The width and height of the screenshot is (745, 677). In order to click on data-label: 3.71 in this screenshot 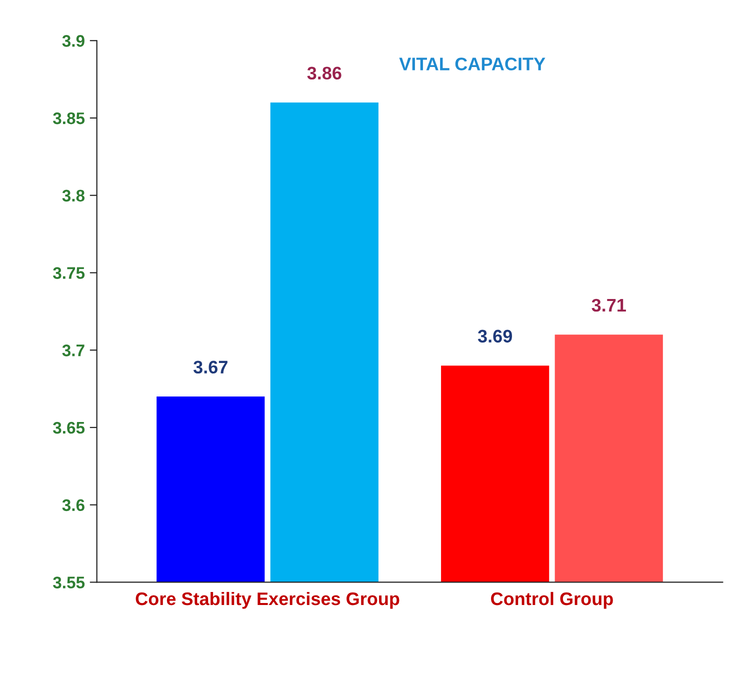, I will do `click(609, 305)`.